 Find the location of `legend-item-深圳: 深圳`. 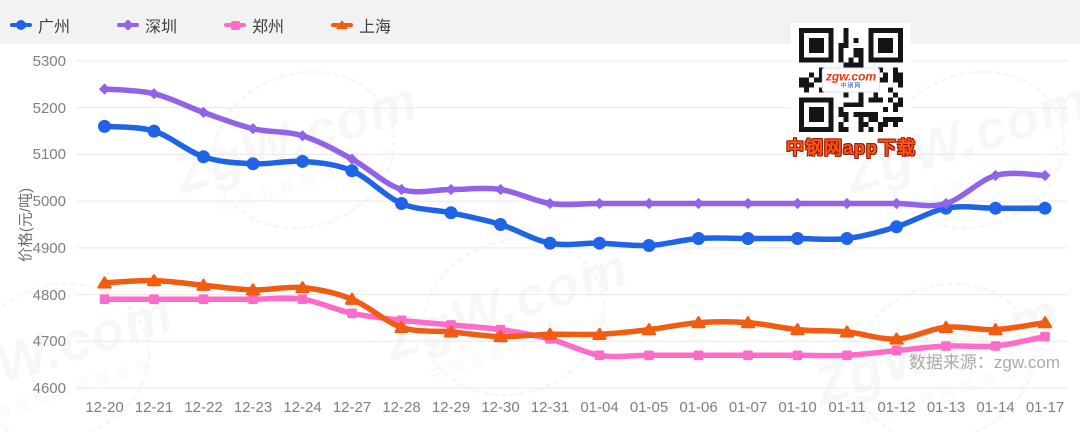

legend-item-深圳: 深圳 is located at coordinates (147, 25).